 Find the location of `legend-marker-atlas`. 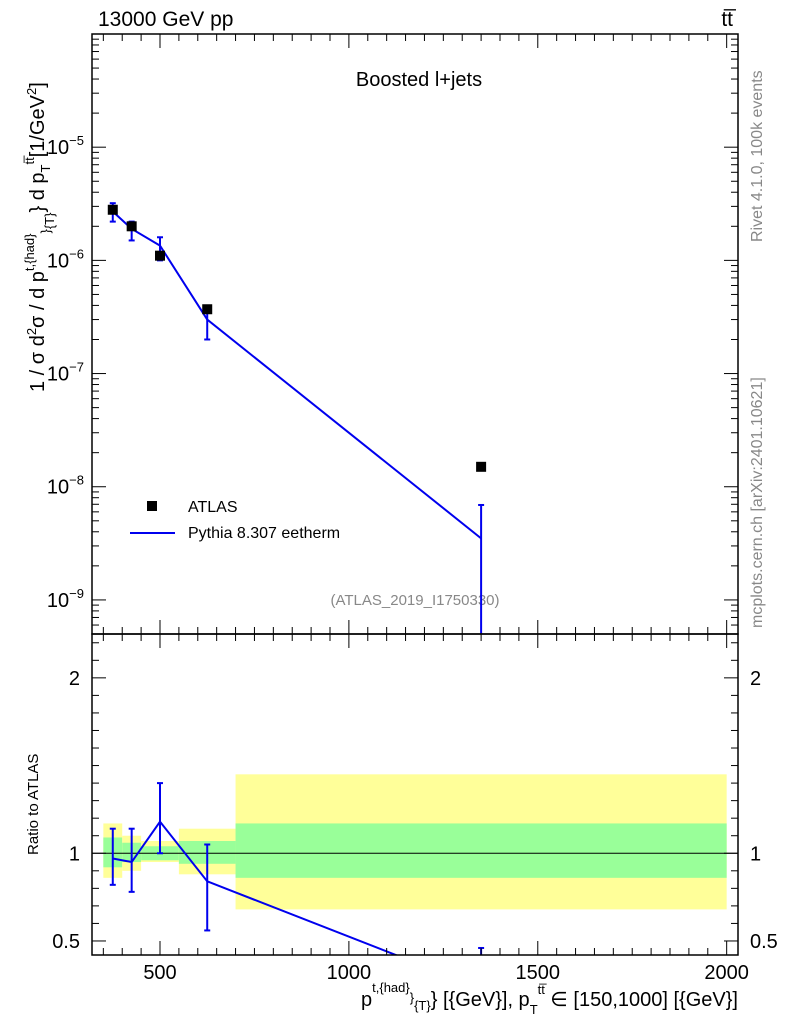

legend-marker-atlas is located at coordinates (152, 506).